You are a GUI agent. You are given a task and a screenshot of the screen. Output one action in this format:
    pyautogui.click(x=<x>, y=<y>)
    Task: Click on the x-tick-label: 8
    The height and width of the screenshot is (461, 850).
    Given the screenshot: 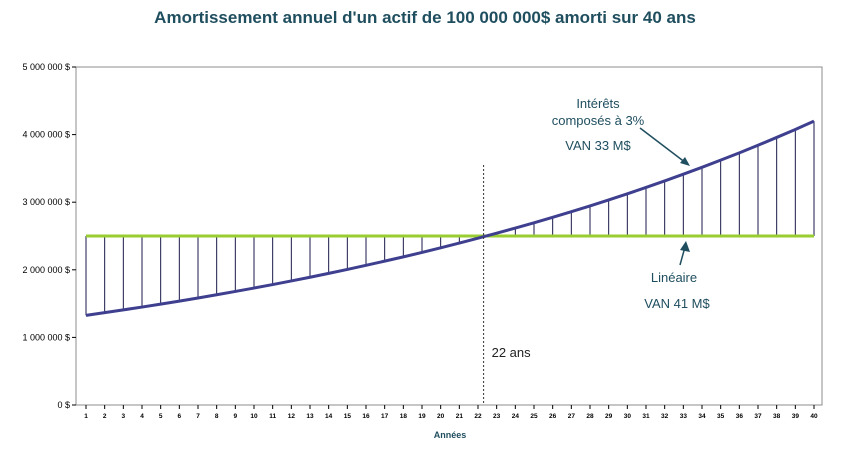 What is the action you would take?
    pyautogui.click(x=217, y=416)
    